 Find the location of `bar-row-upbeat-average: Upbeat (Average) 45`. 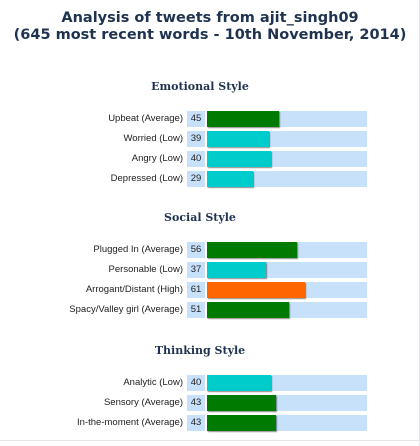

bar-row-upbeat-average: Upbeat (Average) 45 is located at coordinates (210, 119).